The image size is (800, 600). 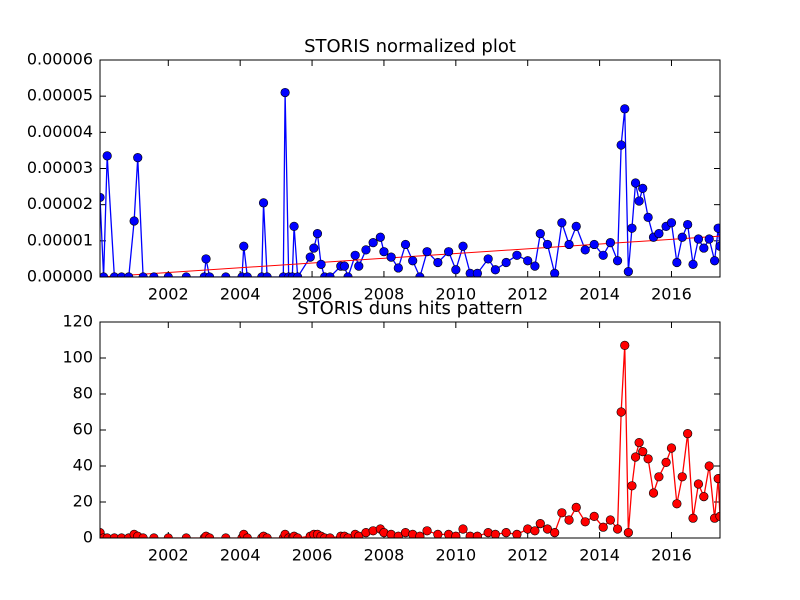 What do you see at coordinates (83, 465) in the screenshot?
I see `y-tick-label: 40` at bounding box center [83, 465].